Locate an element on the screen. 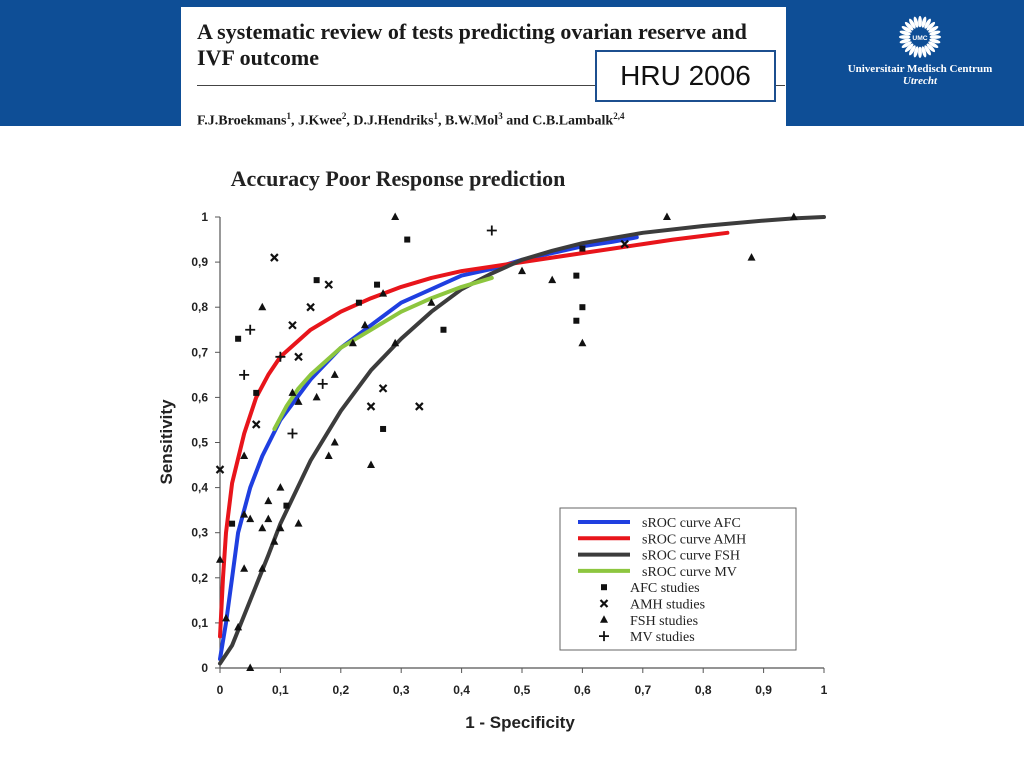 The height and width of the screenshot is (768, 1024). umc-utrecht-logo: UMC Universitair Medisch Centrum Utrecht is located at coordinates (920, 54).